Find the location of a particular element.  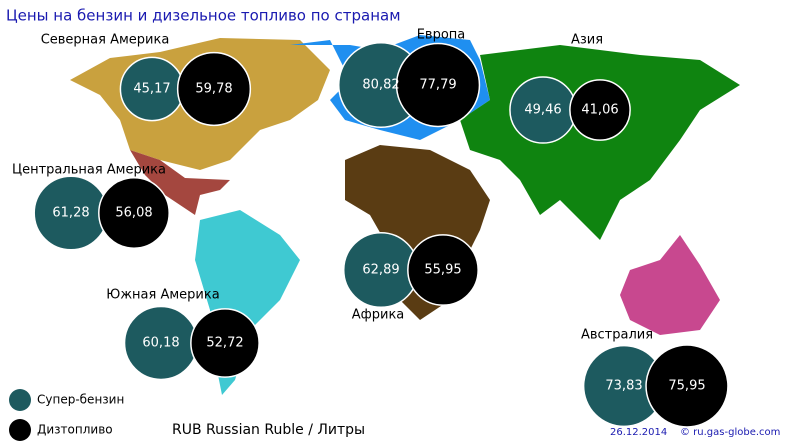

value-label: 77,79 is located at coordinates (437, 85).